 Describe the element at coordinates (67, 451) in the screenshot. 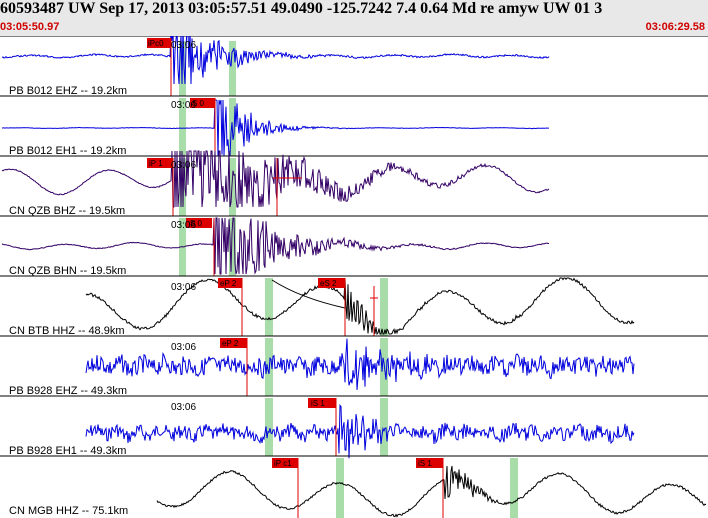

I see `channel-label: PB B928 EH1 -- 49.3km` at that location.